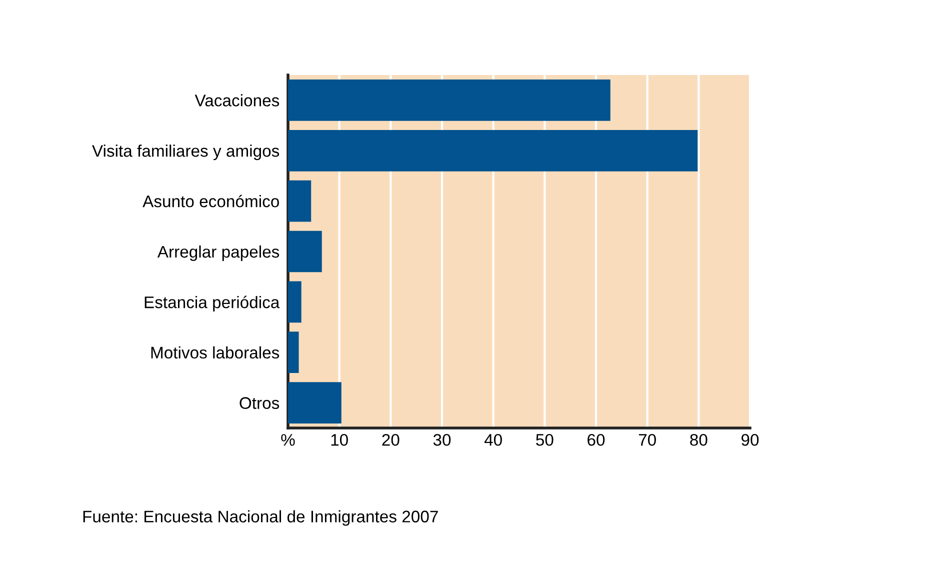 This screenshot has width=926, height=562. Describe the element at coordinates (288, 440) in the screenshot. I see `x-tick-label: %` at that location.